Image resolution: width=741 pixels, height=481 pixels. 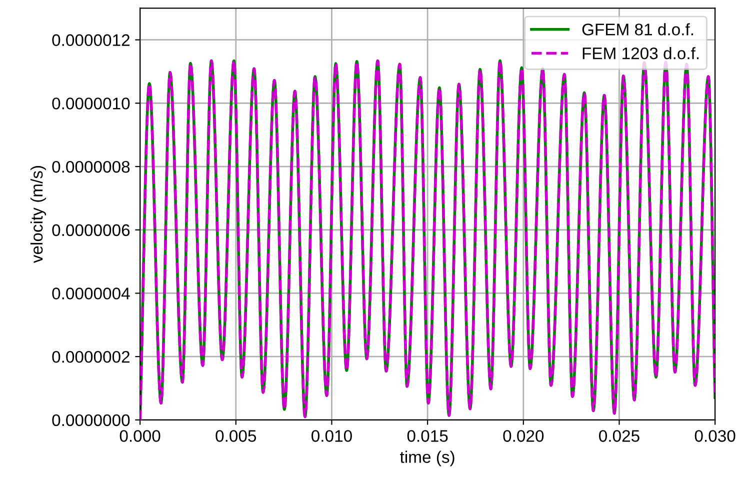 What do you see at coordinates (91, 356) in the screenshot?
I see `y-tick-label: 0.0000002` at bounding box center [91, 356].